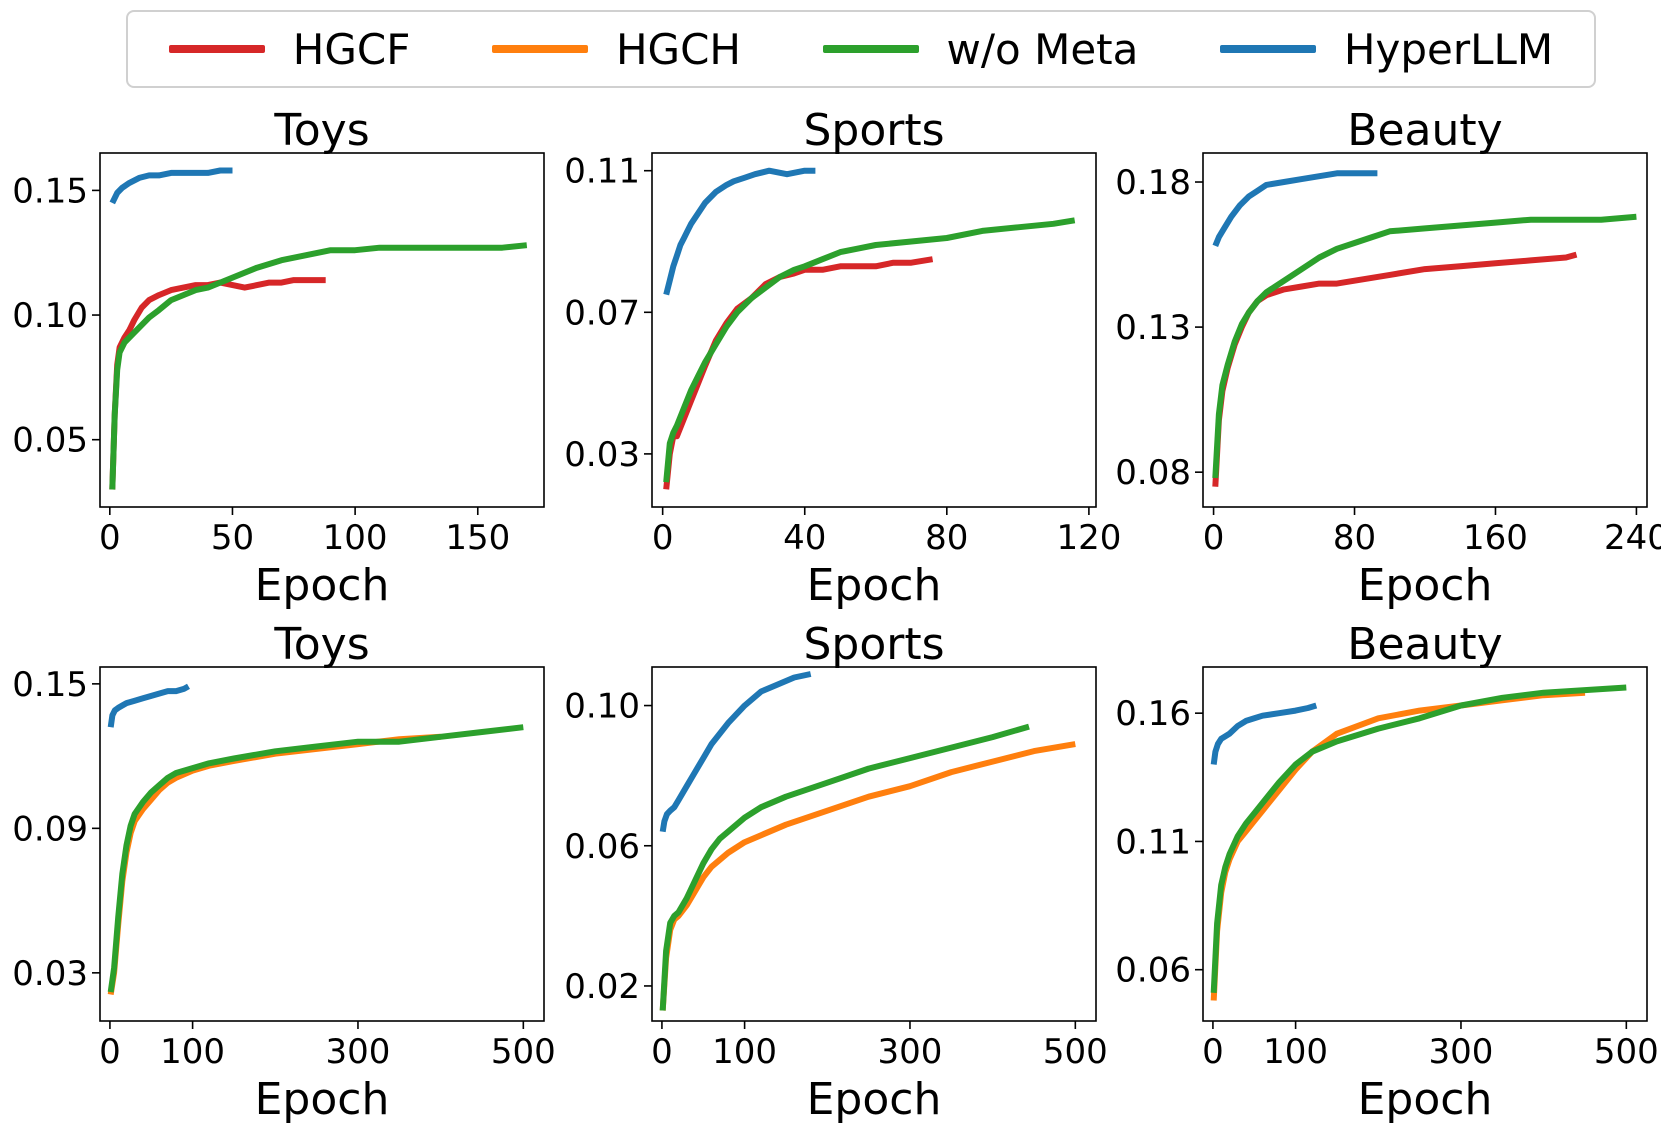 The width and height of the screenshot is (1661, 1123). Describe the element at coordinates (1153, 971) in the screenshot. I see `chart-6-ytick-label-0: 0.06` at that location.